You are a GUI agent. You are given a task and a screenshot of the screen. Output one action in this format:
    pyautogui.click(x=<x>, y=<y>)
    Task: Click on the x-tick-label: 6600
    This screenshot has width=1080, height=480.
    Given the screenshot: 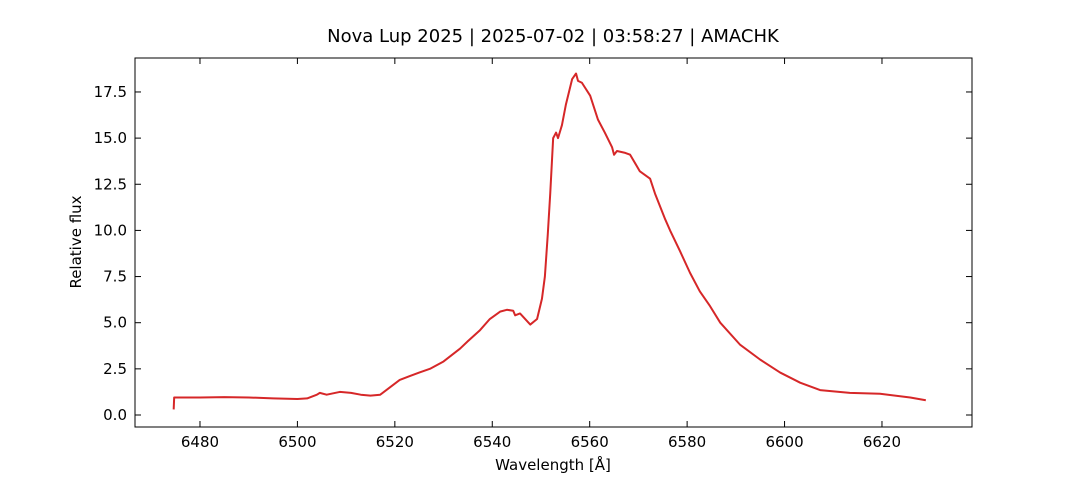 What is the action you would take?
    pyautogui.click(x=784, y=442)
    